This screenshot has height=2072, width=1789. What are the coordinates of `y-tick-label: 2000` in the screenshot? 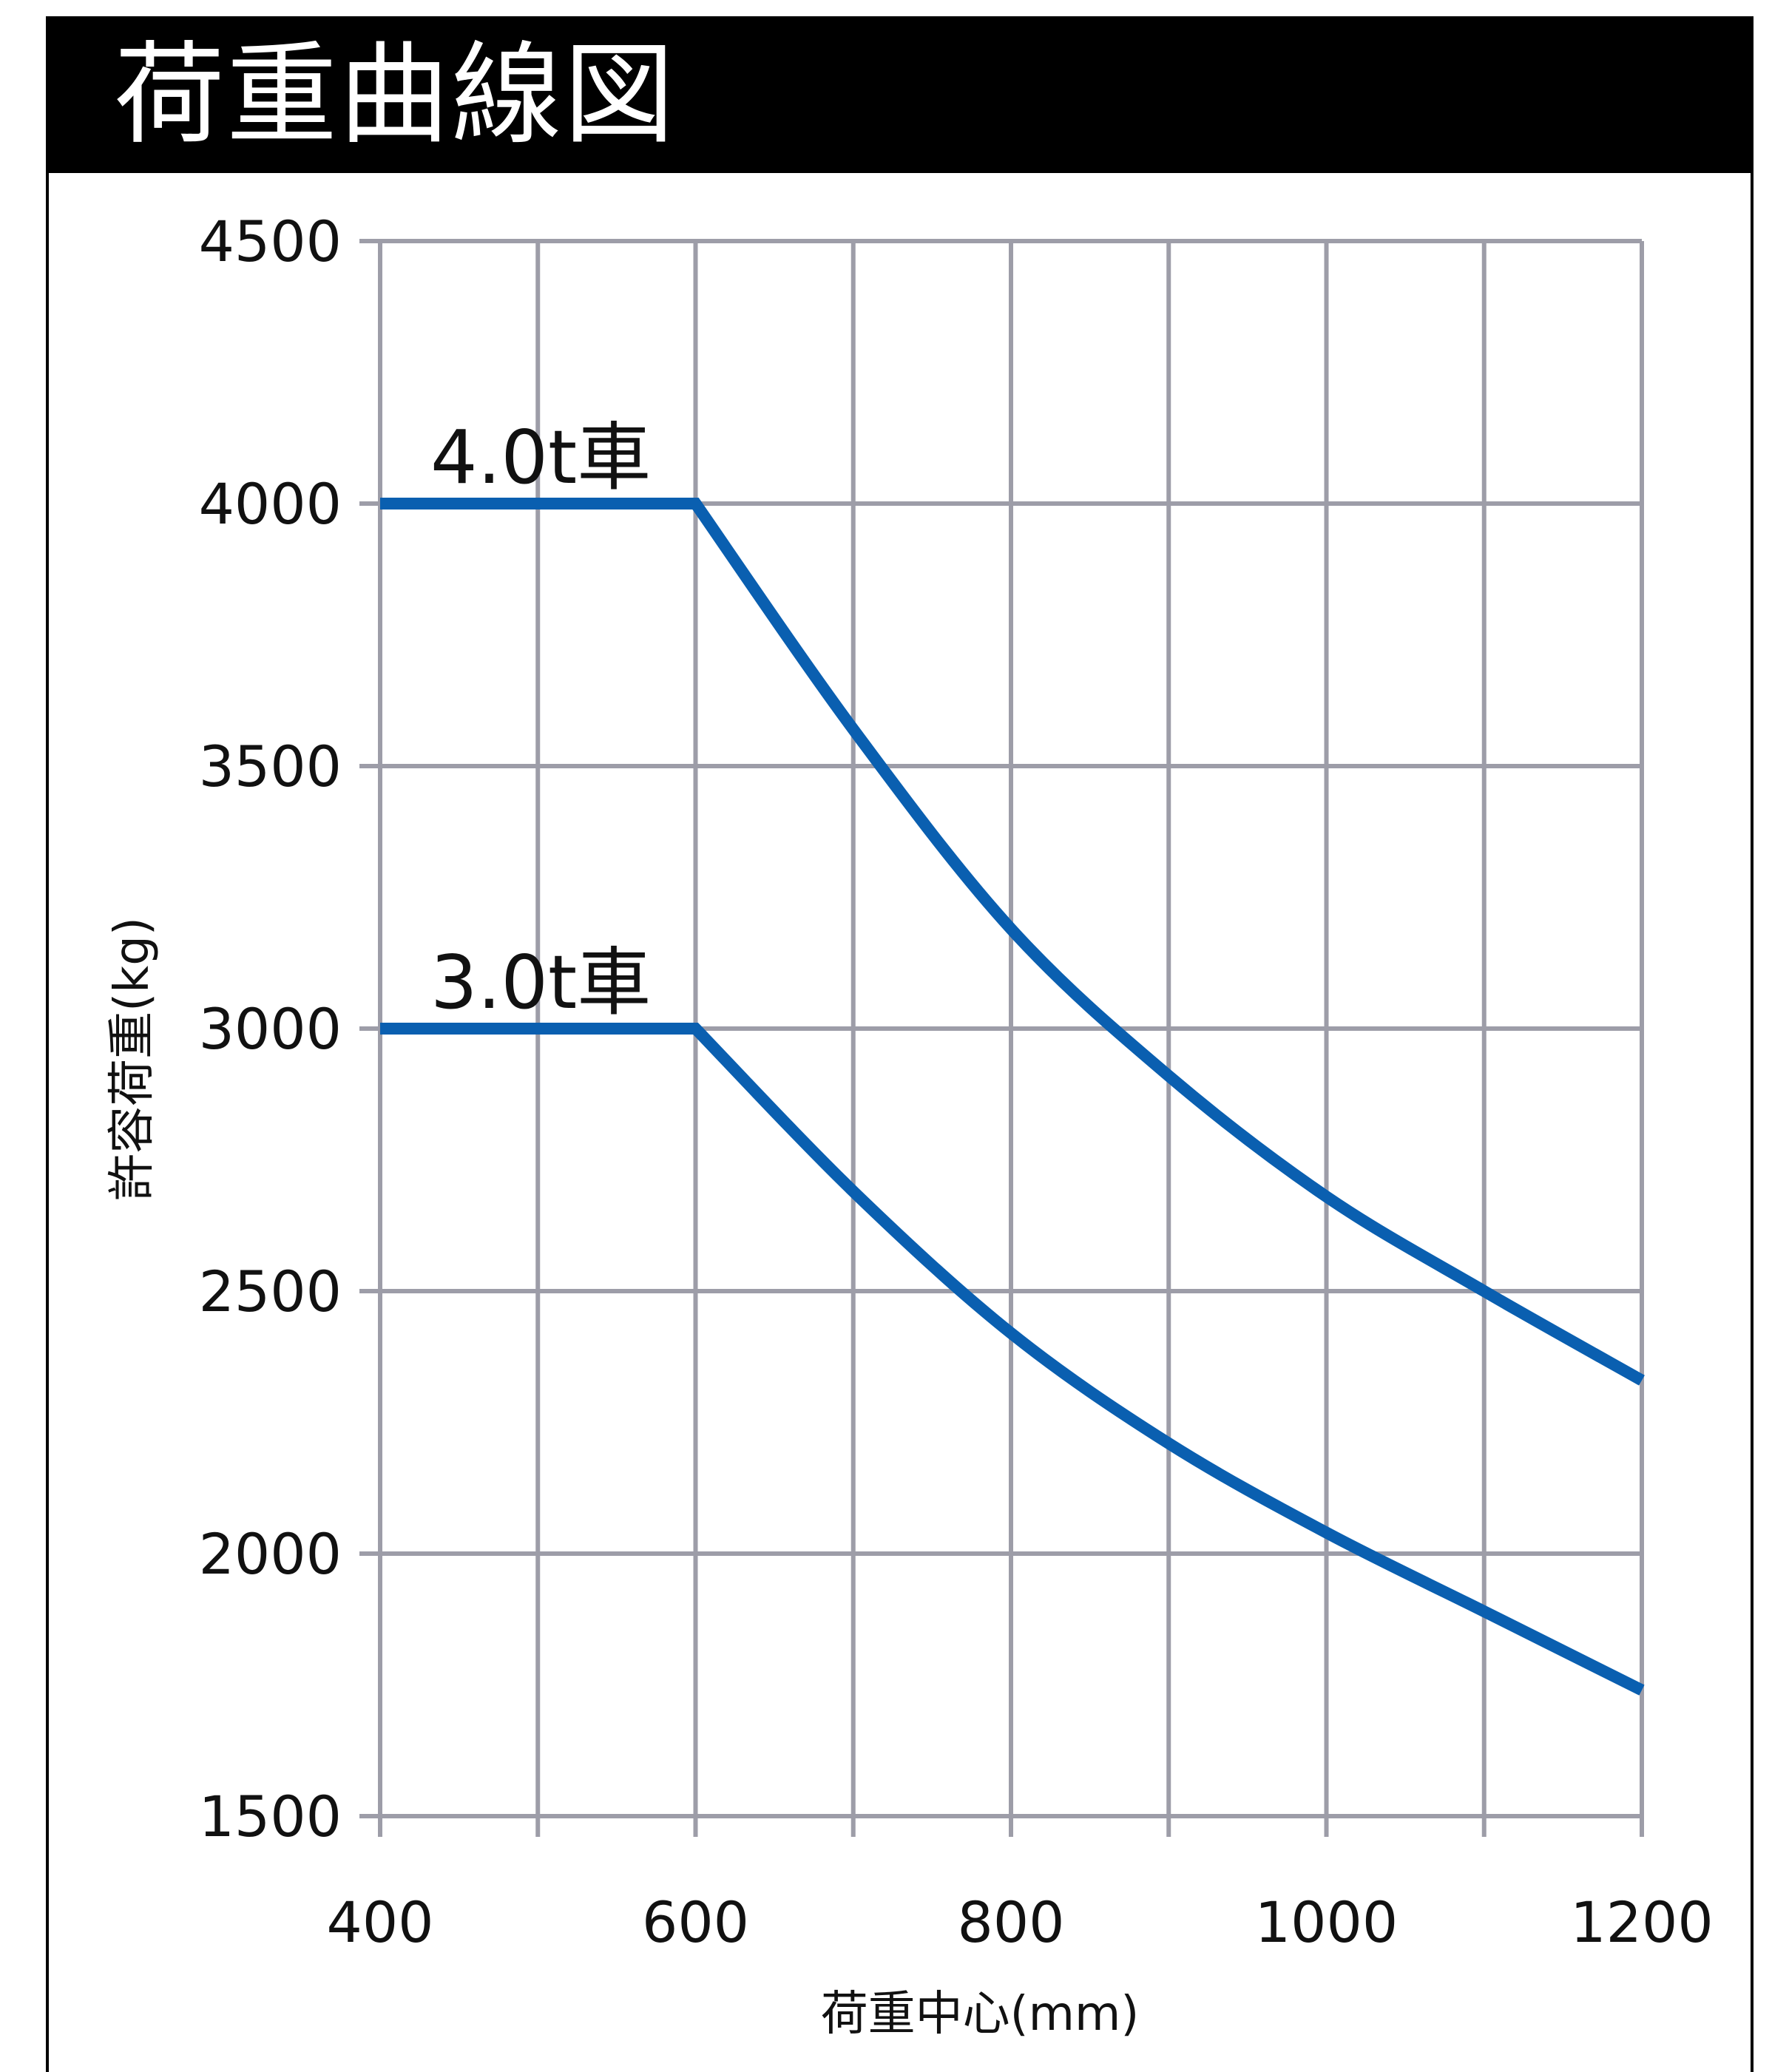 It's located at (270, 1554).